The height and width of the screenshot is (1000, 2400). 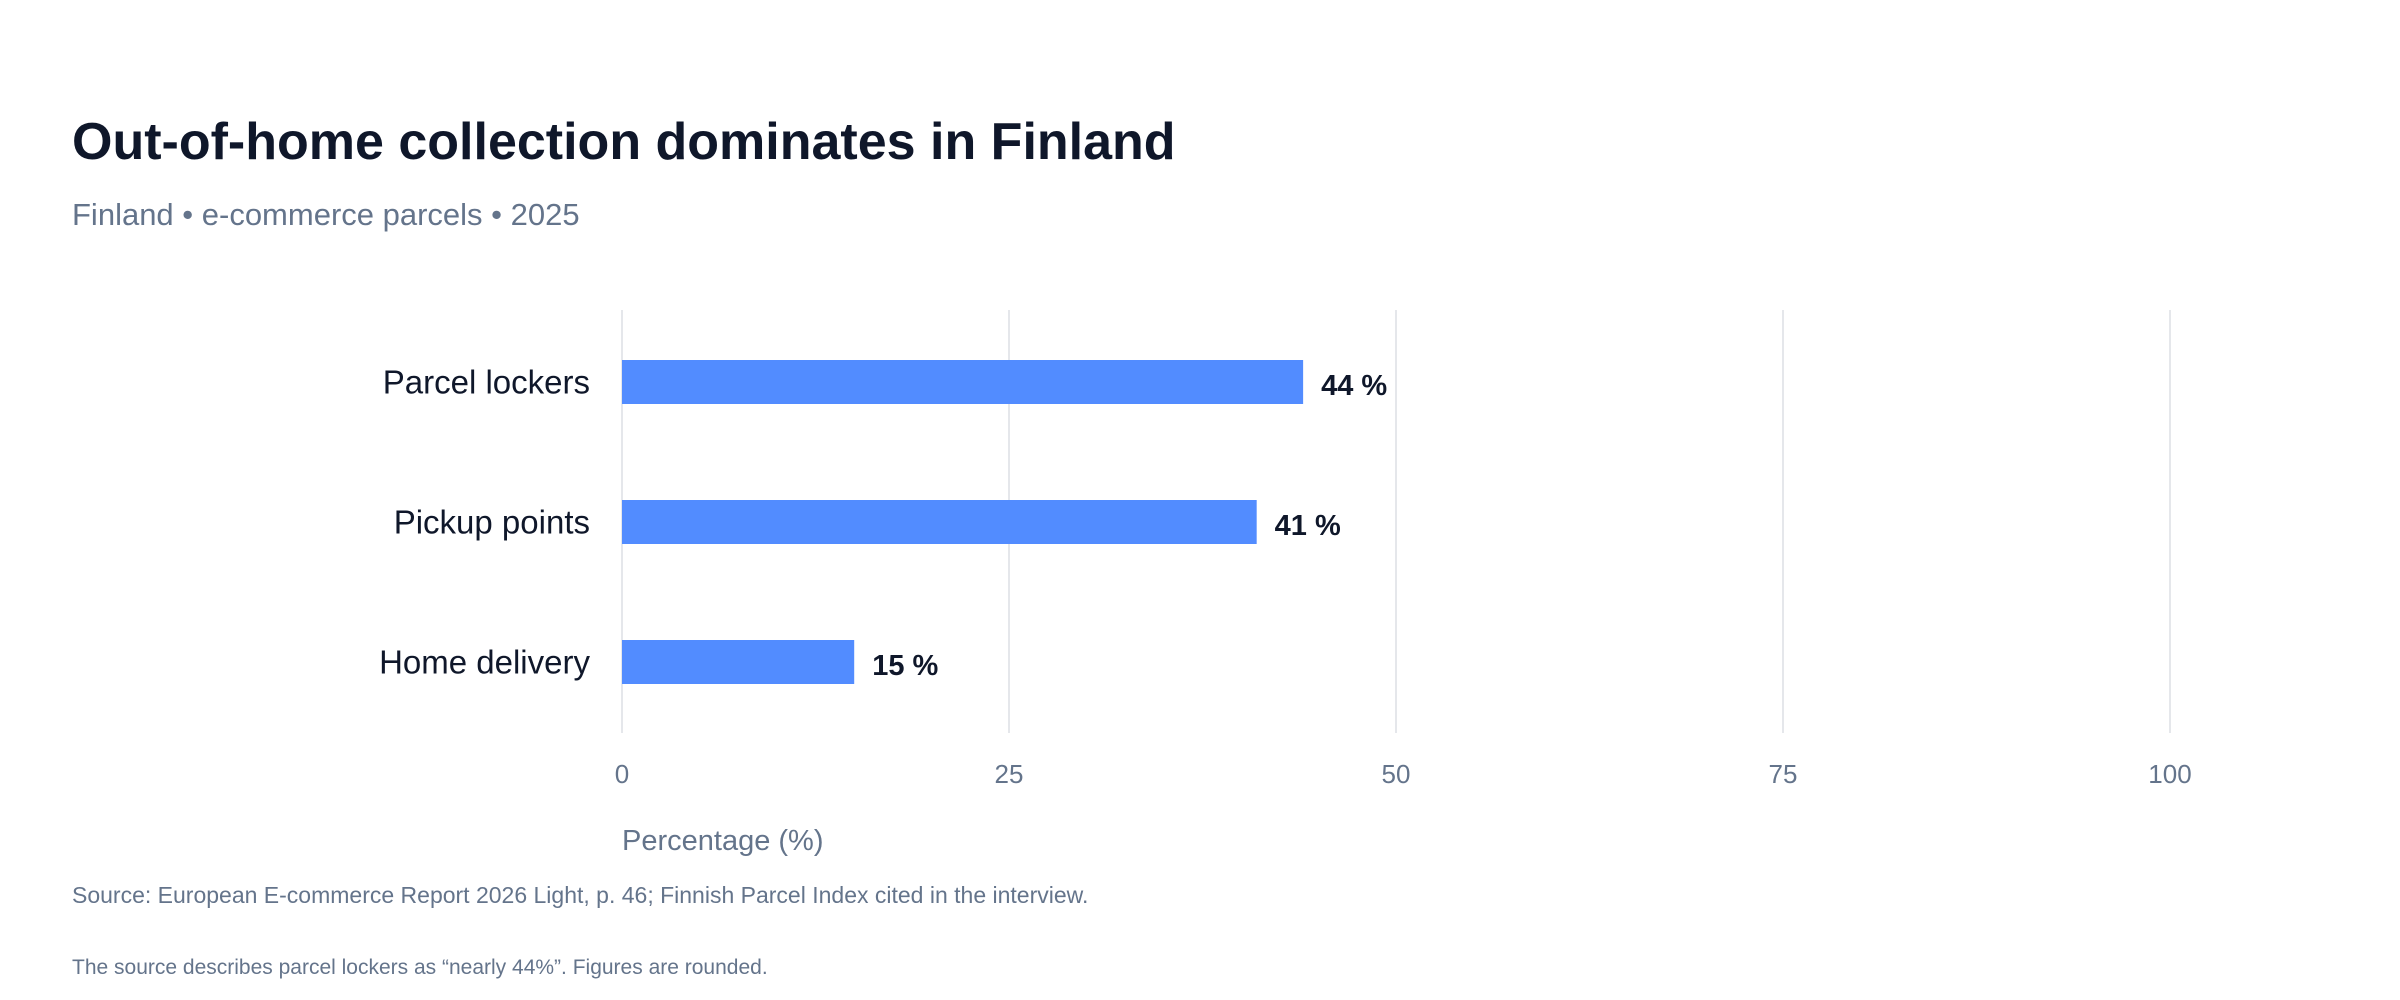 What do you see at coordinates (723, 841) in the screenshot?
I see `x-axis-title: Percentage (%)` at bounding box center [723, 841].